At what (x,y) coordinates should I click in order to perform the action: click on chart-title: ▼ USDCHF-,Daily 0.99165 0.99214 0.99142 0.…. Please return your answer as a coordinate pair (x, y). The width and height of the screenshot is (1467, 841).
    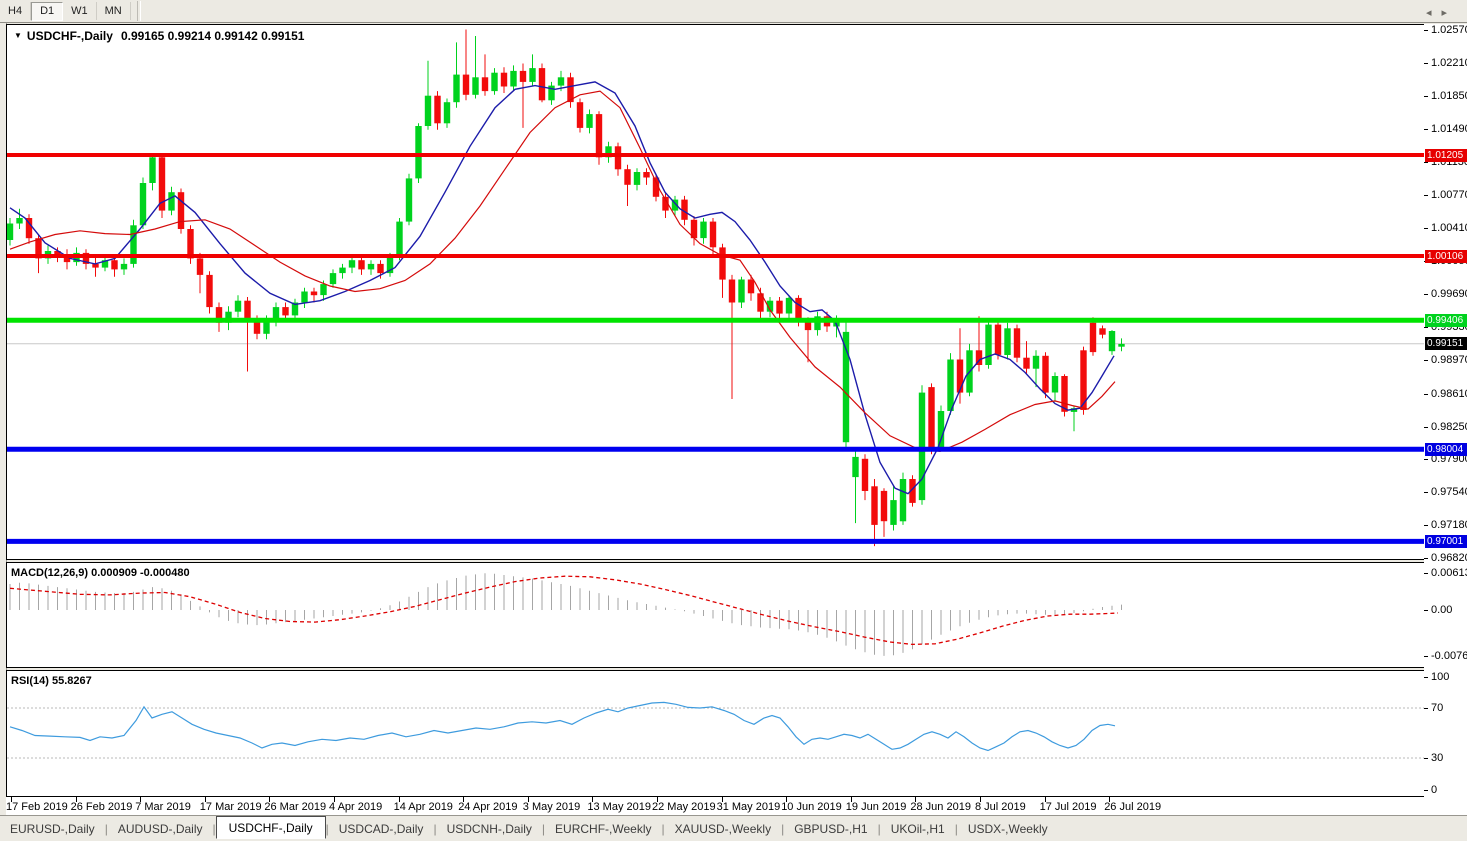
    Looking at the image, I should click on (159, 36).